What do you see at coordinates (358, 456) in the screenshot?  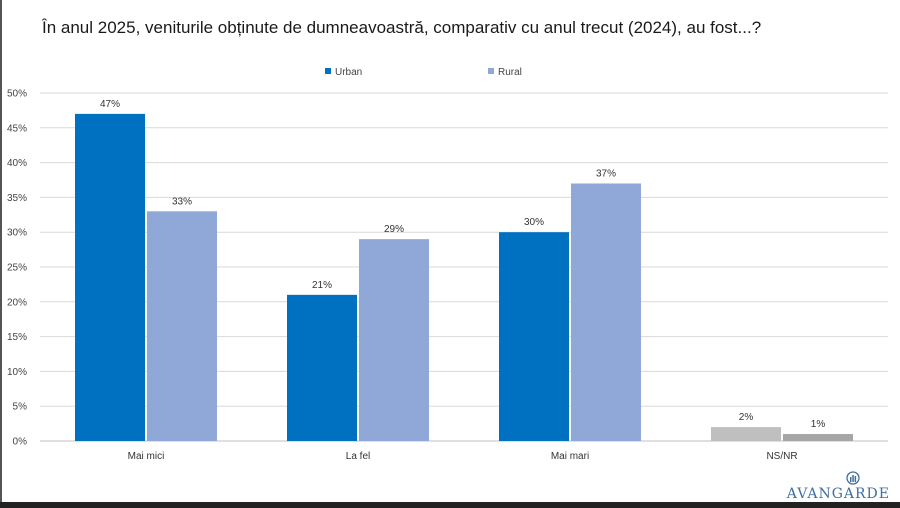 I see `category-label: La fel` at bounding box center [358, 456].